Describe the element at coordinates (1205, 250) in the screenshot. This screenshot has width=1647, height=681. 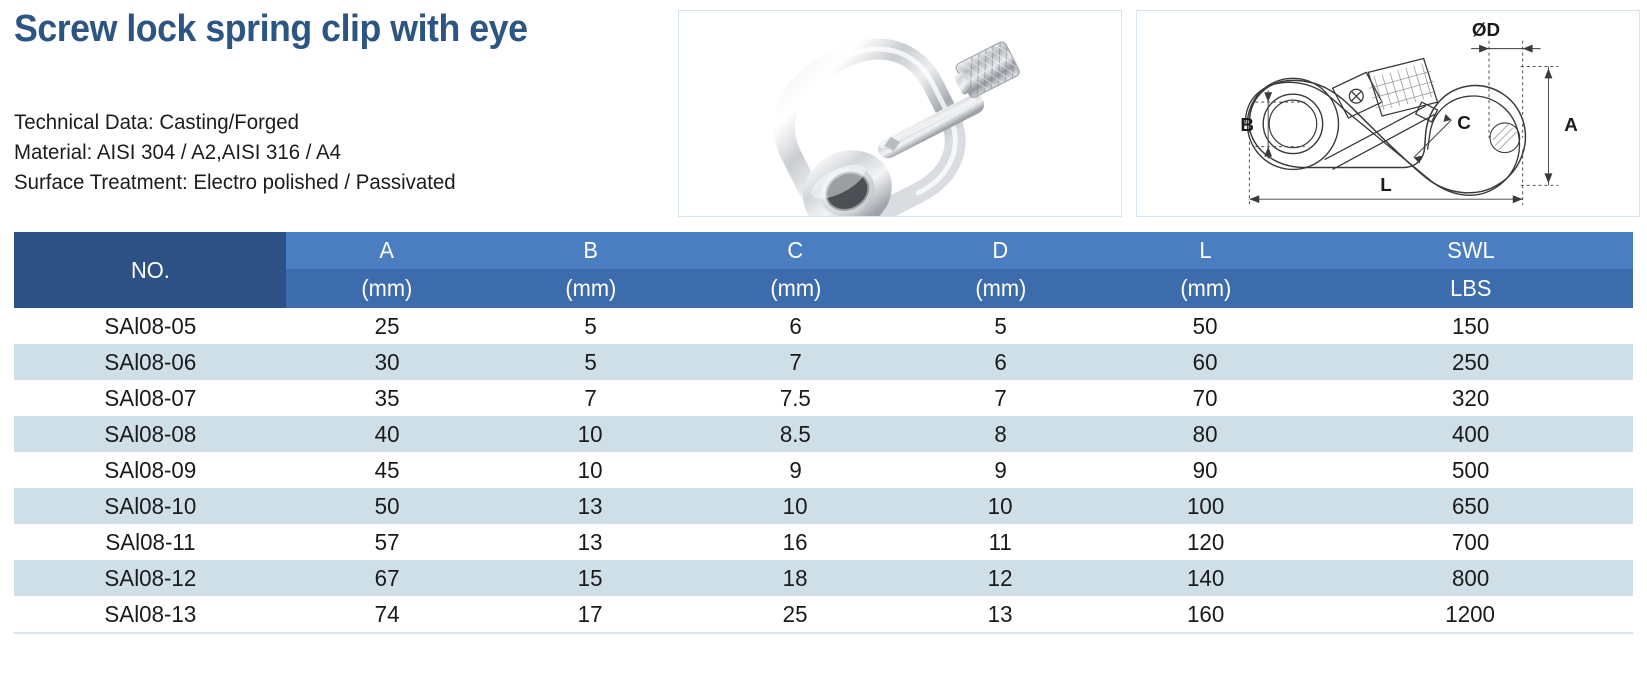
I see `column-header-l: L` at that location.